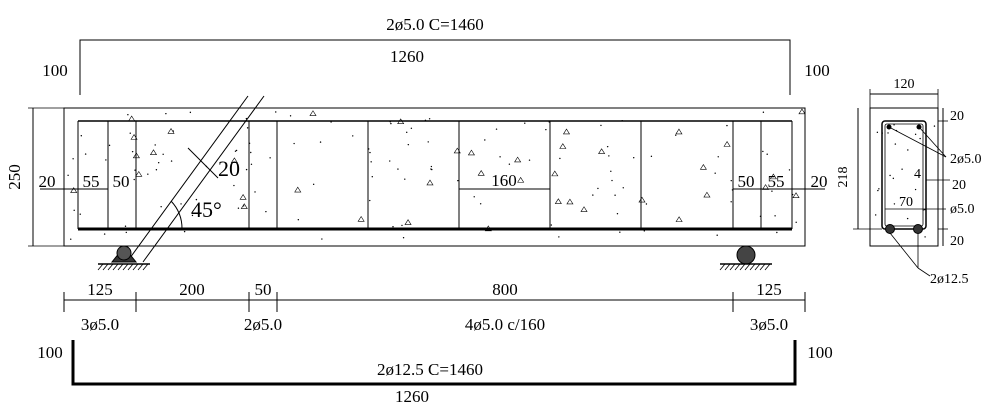 The width and height of the screenshot is (1004, 405). Describe the element at coordinates (504, 180) in the screenshot. I see `stirrup-spacing: 160` at that location.